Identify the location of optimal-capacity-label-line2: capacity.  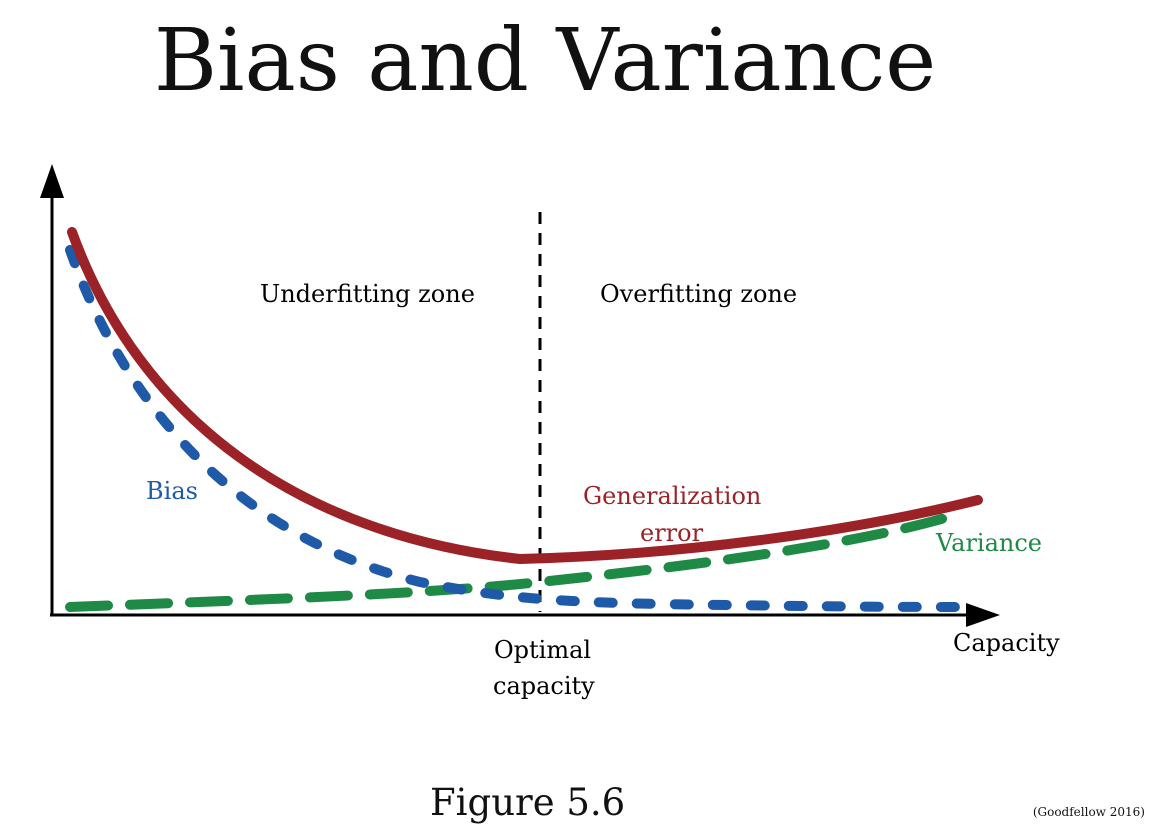
(544, 686).